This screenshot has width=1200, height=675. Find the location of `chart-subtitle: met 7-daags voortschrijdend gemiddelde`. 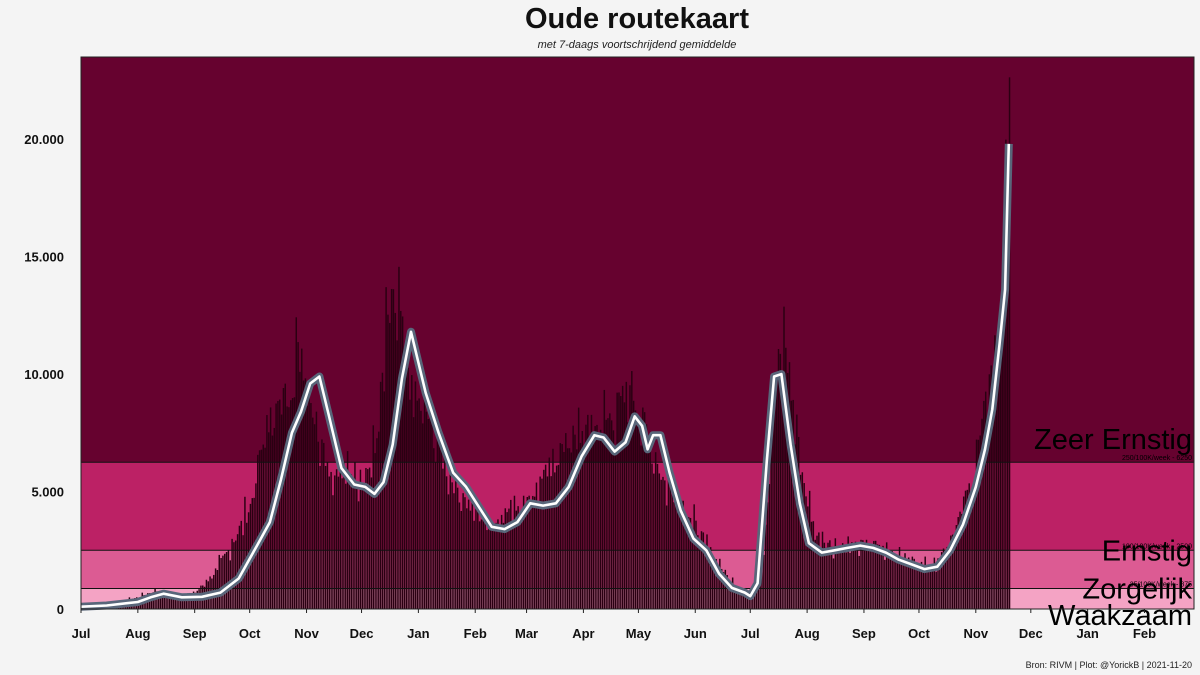

chart-subtitle: met 7-daags voortschrijdend gemiddelde is located at coordinates (637, 45).